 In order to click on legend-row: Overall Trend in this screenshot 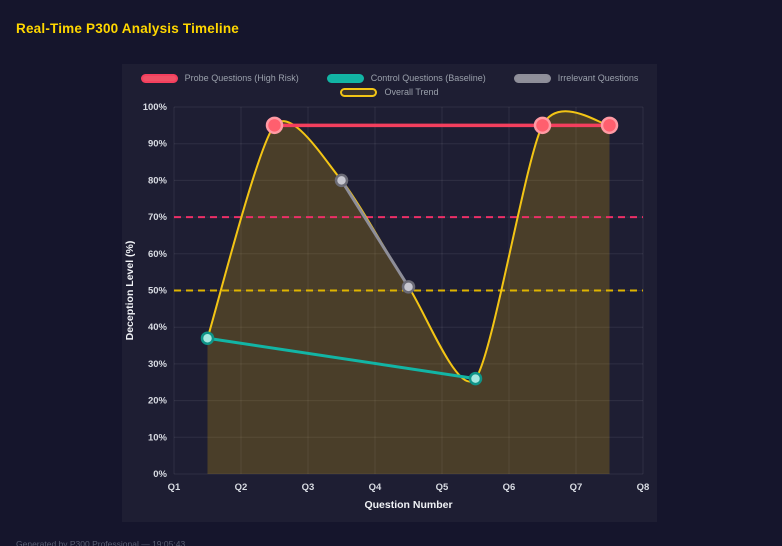, I will do `click(389, 92)`.